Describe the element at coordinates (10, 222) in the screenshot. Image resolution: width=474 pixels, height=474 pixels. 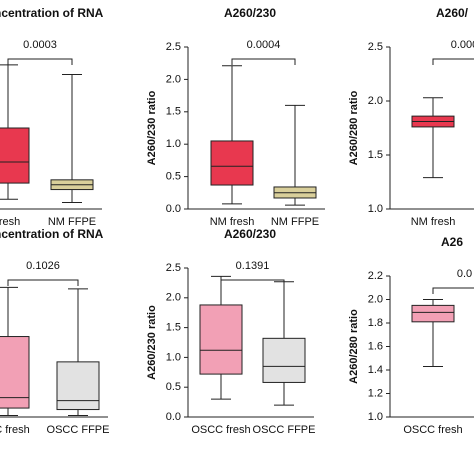
I see `x-tick-label: fresh` at that location.